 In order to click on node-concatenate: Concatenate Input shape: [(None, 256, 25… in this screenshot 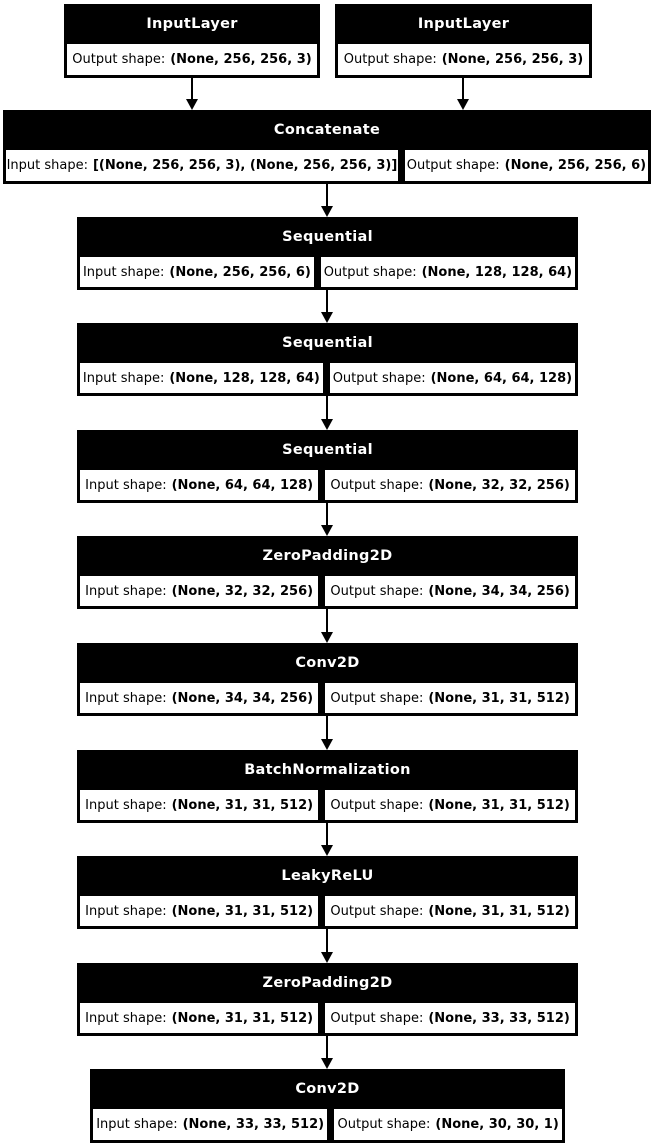, I will do `click(327, 147)`.